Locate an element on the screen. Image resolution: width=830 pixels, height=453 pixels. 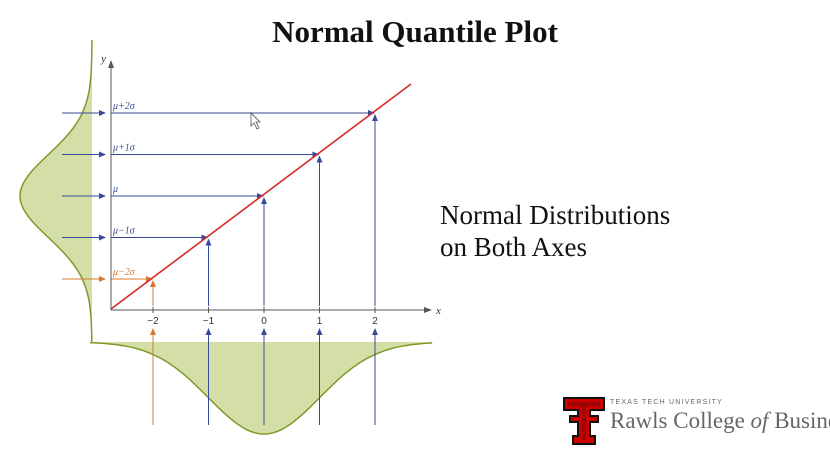
y-level-label: μ−2σ is located at coordinates (124, 272).